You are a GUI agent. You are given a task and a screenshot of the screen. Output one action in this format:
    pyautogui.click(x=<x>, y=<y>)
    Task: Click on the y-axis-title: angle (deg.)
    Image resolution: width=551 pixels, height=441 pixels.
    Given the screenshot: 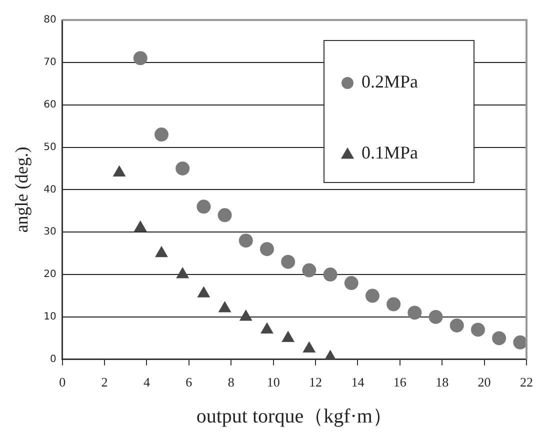 What is the action you would take?
    pyautogui.click(x=22, y=189)
    